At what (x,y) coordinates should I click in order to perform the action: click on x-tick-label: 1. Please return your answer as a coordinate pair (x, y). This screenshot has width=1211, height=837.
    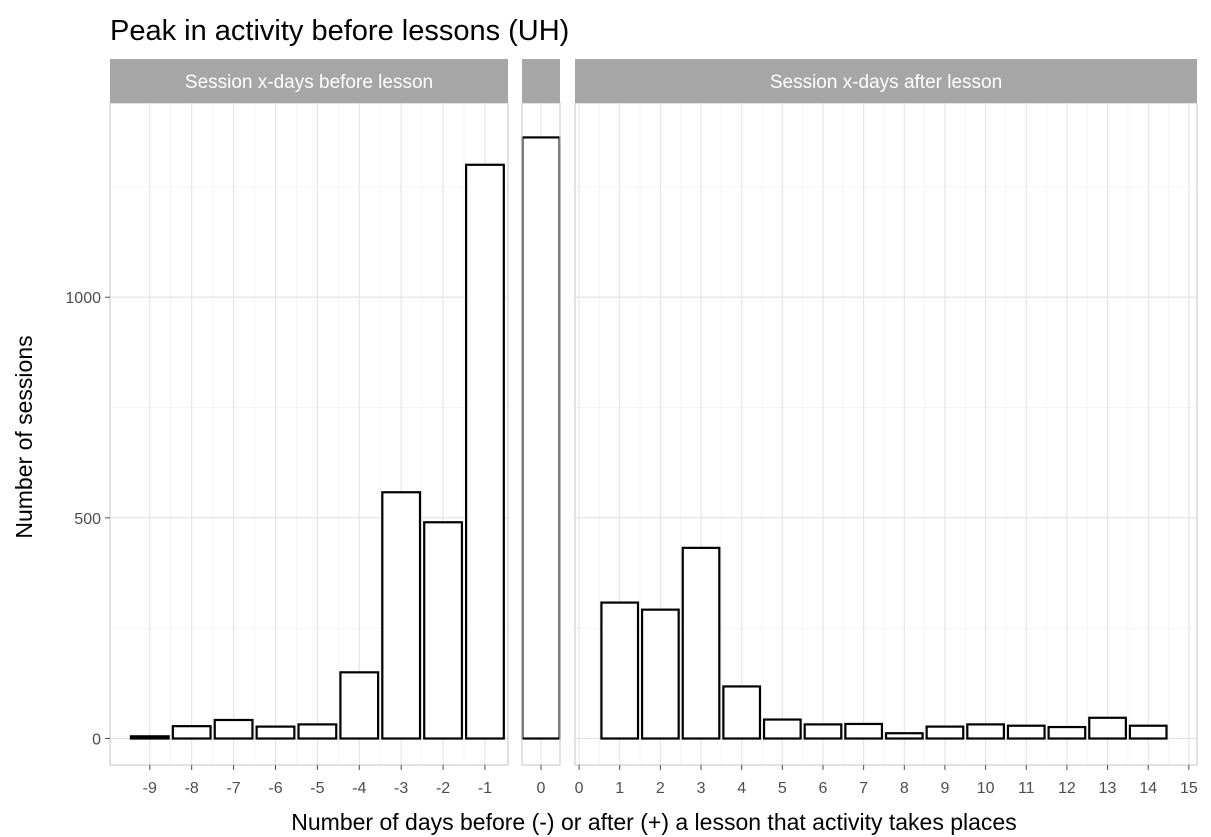
    Looking at the image, I should click on (619, 788).